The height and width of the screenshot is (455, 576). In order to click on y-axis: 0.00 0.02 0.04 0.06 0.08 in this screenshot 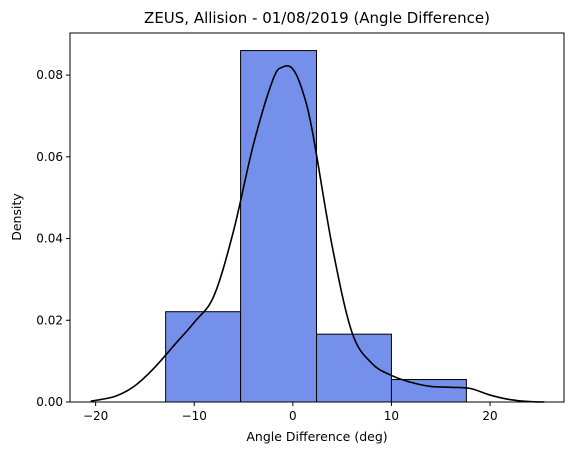, I will do `click(53, 238)`.